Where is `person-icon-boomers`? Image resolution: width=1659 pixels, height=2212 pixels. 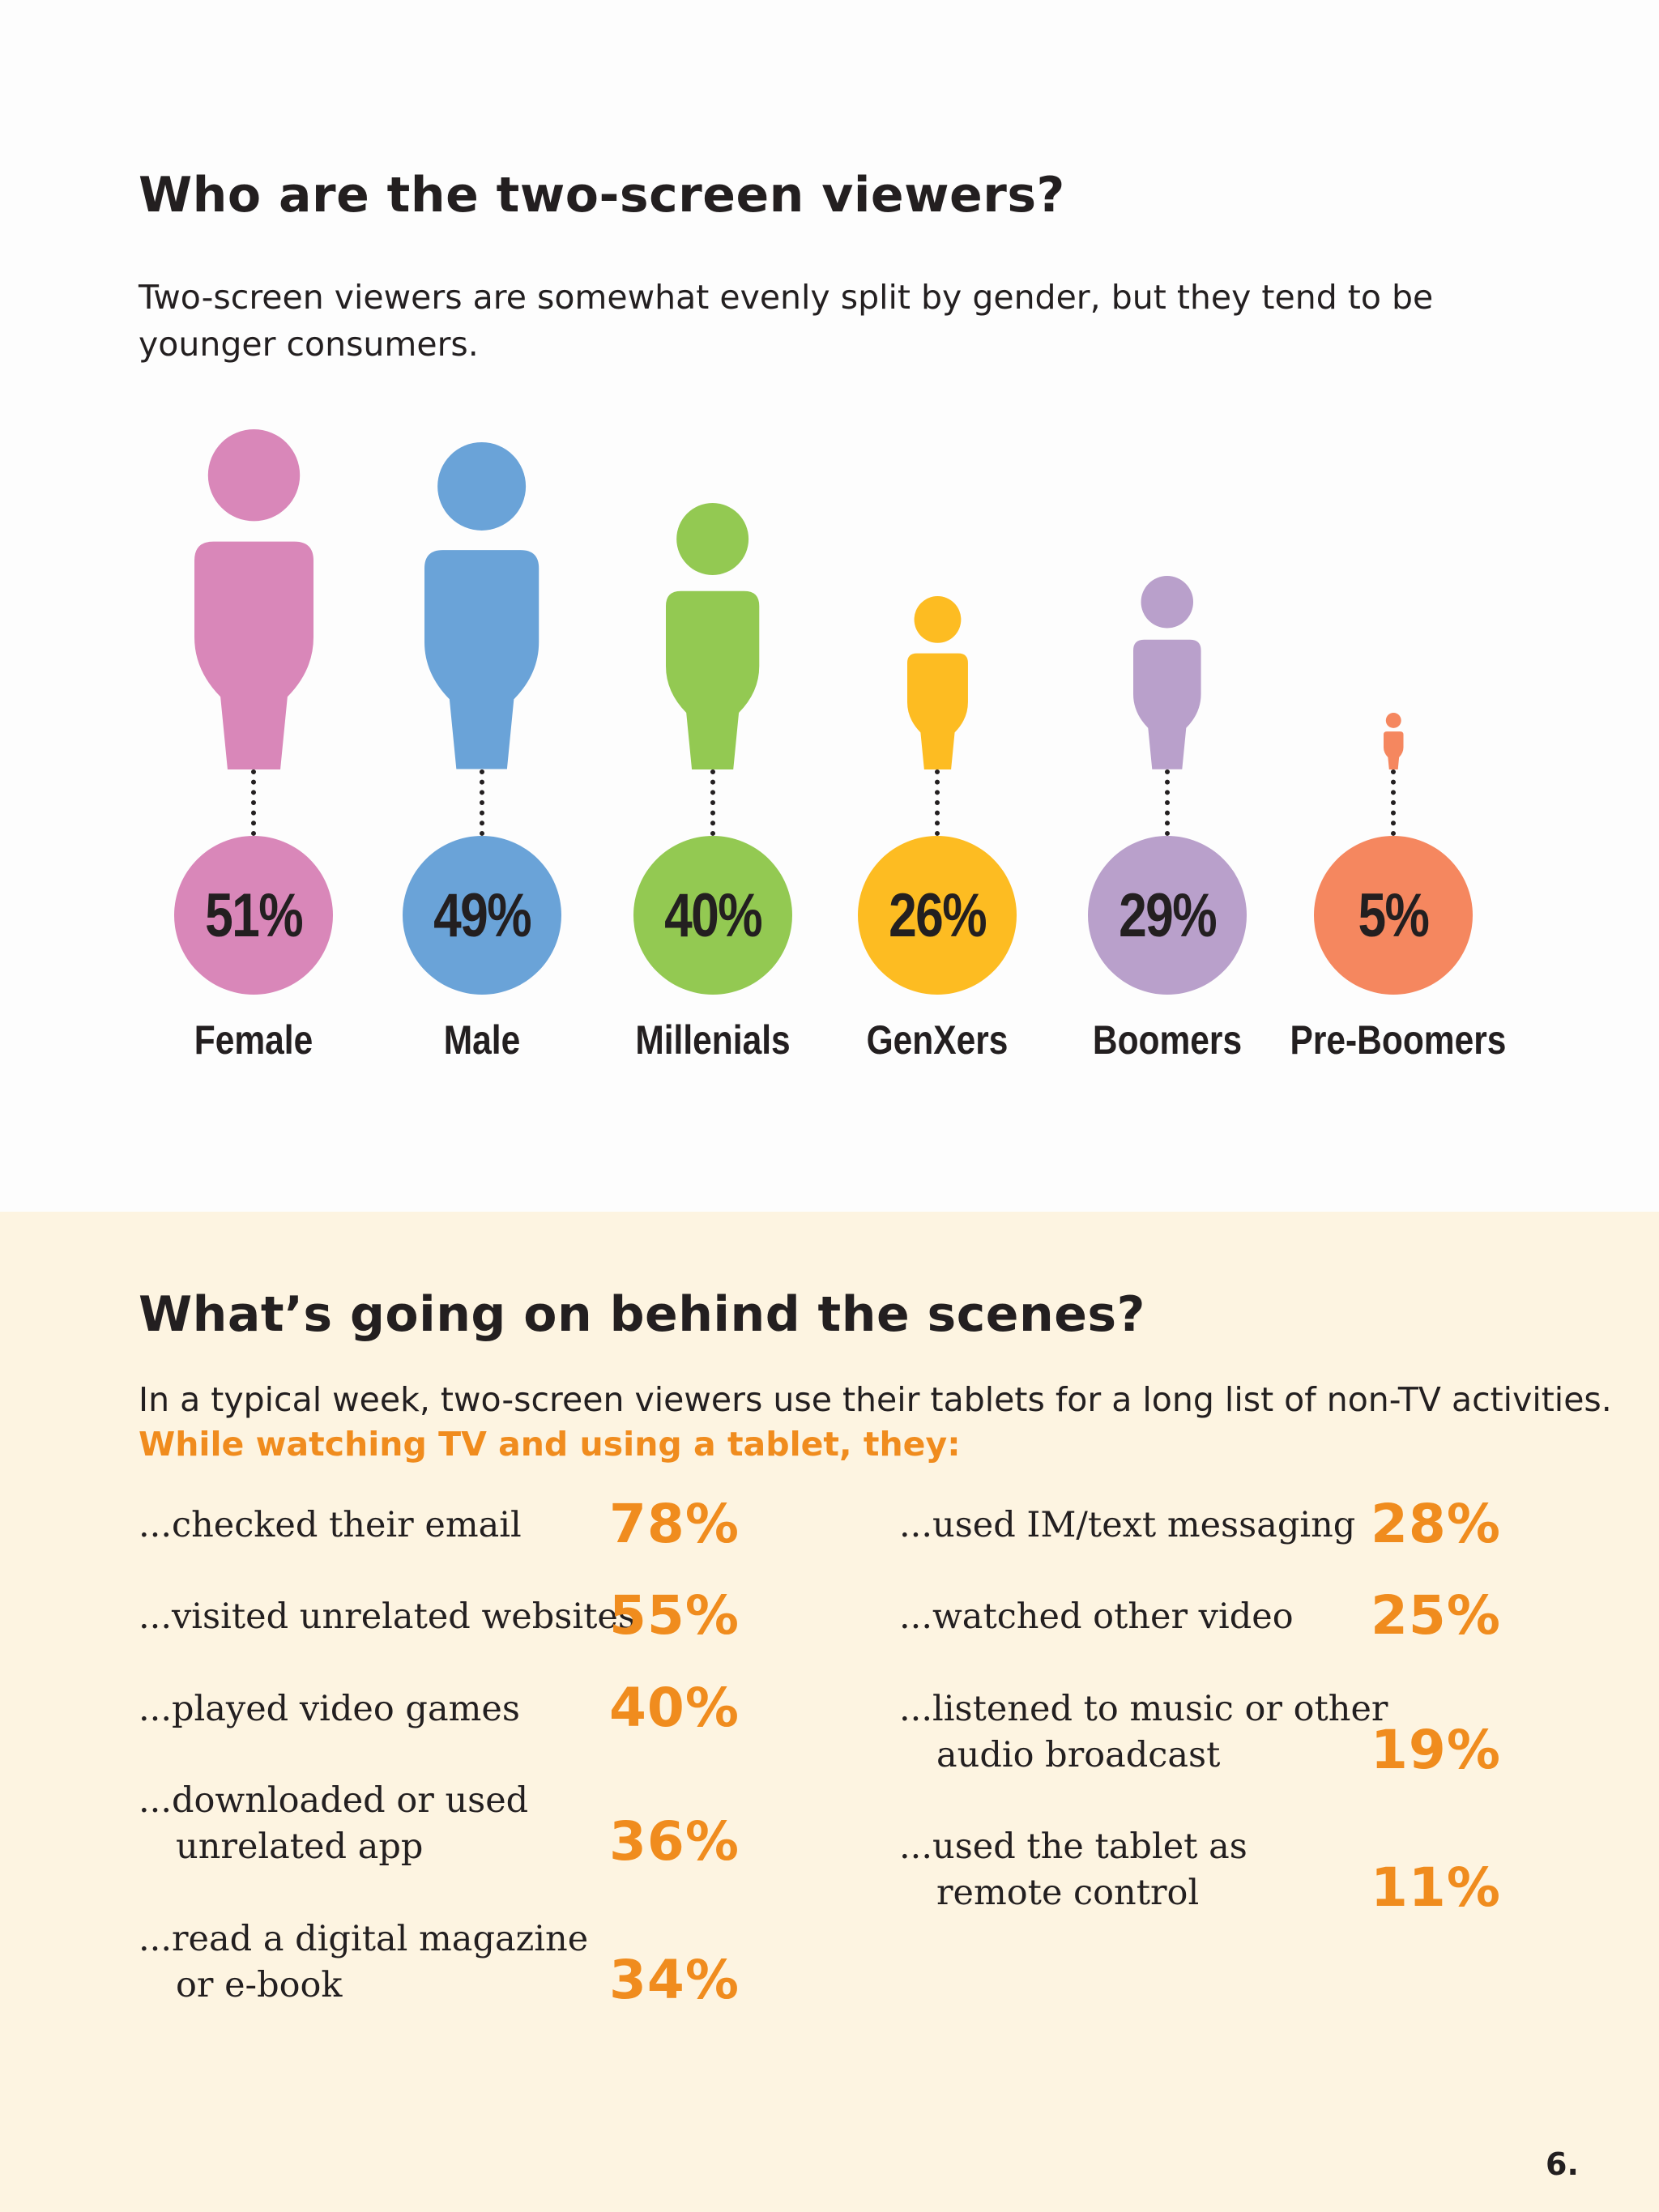
person-icon-boomers is located at coordinates (1167, 673).